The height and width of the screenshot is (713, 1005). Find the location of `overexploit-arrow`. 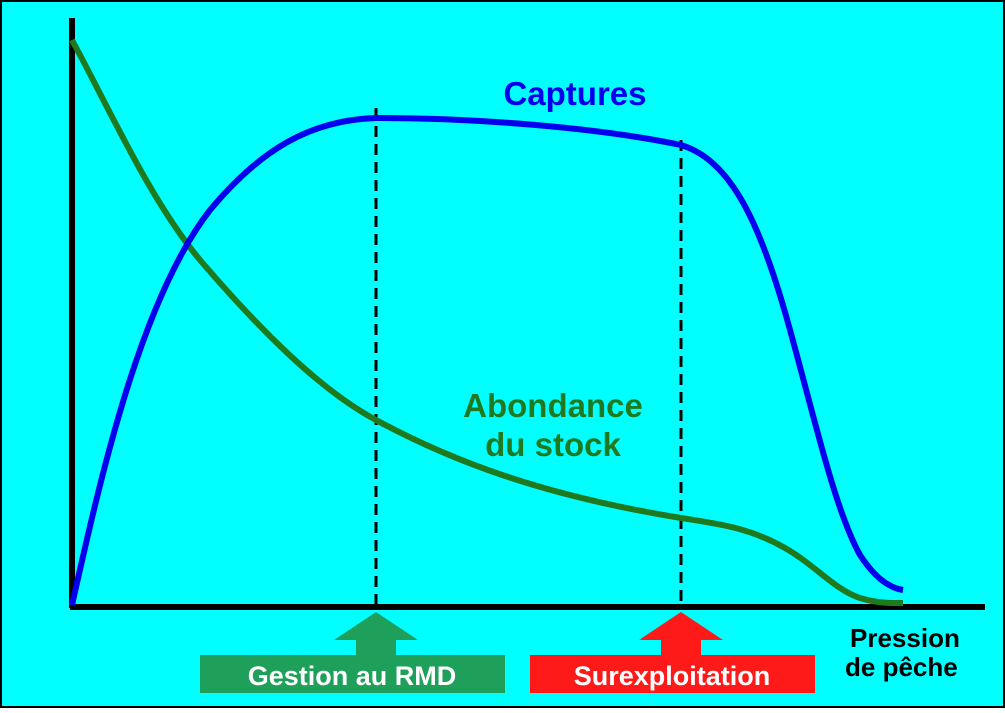

overexploit-arrow is located at coordinates (681, 634).